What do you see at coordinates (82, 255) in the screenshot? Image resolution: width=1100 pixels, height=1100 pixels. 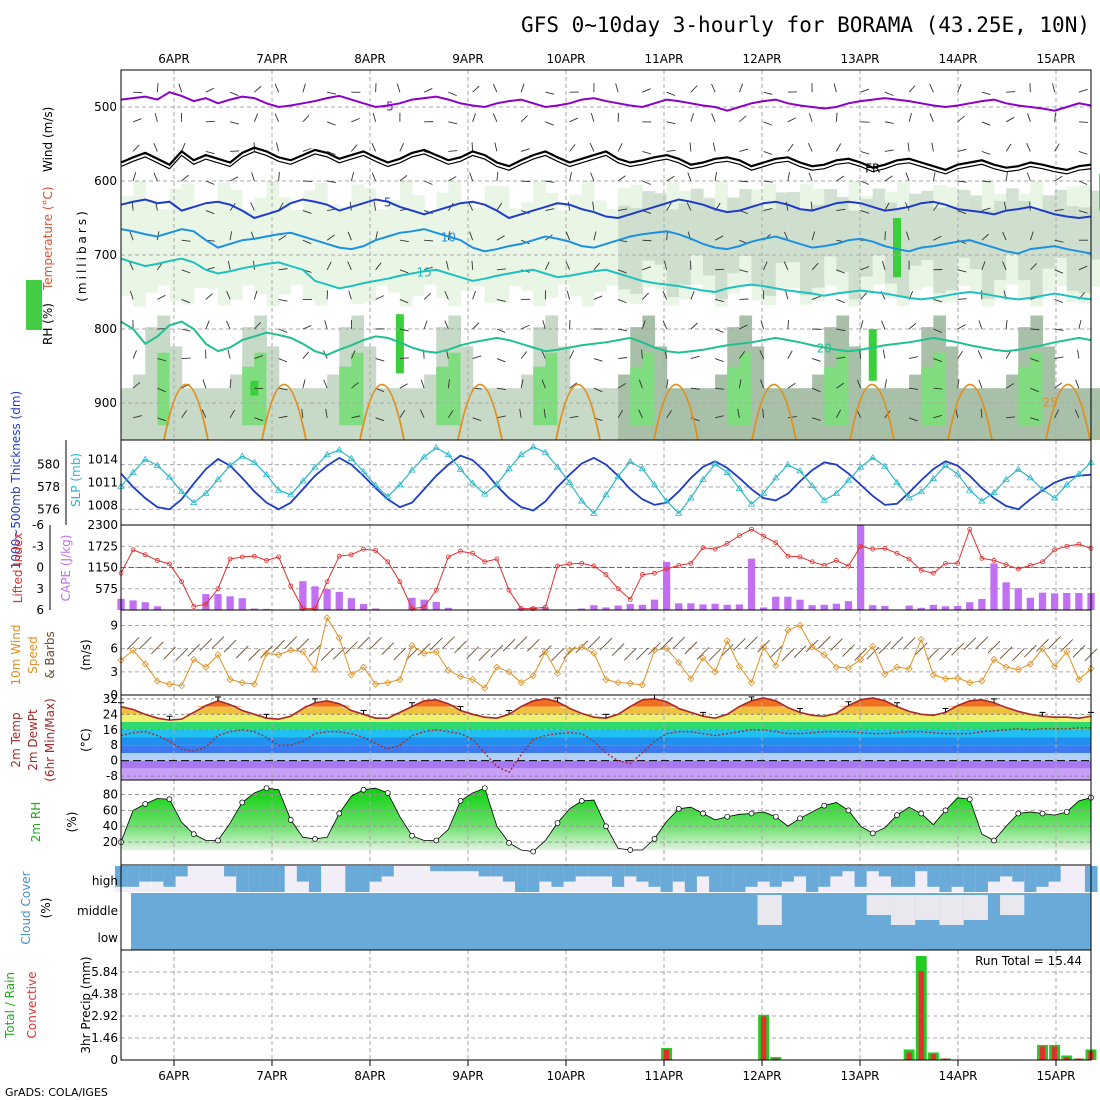 I see `upper-air-units: (millibars)` at bounding box center [82, 255].